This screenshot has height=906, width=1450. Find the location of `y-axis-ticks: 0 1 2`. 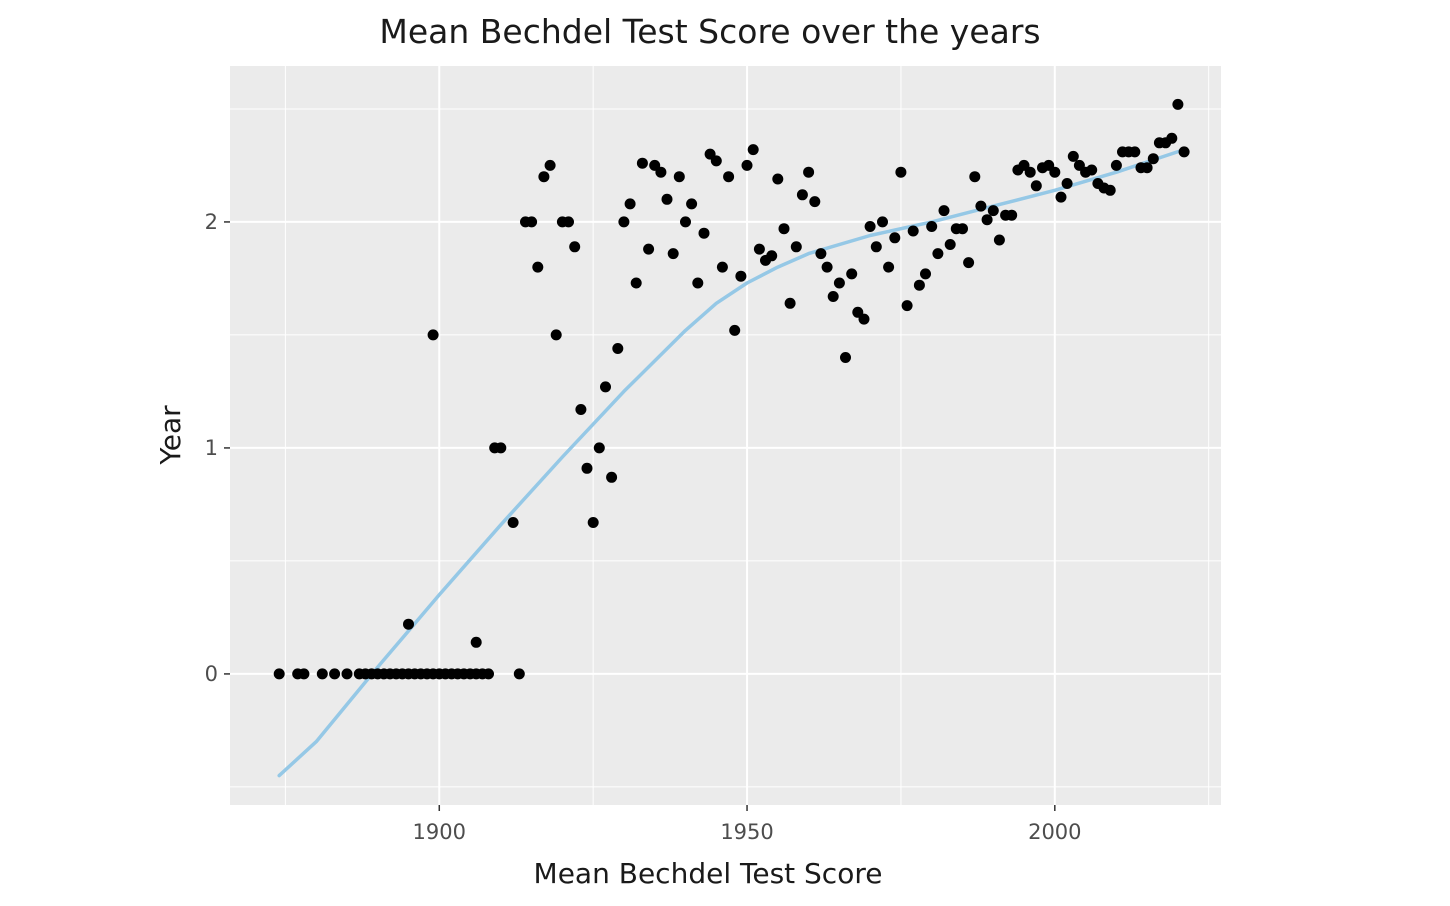

y-axis-ticks: 0 1 2 is located at coordinates (217, 448).